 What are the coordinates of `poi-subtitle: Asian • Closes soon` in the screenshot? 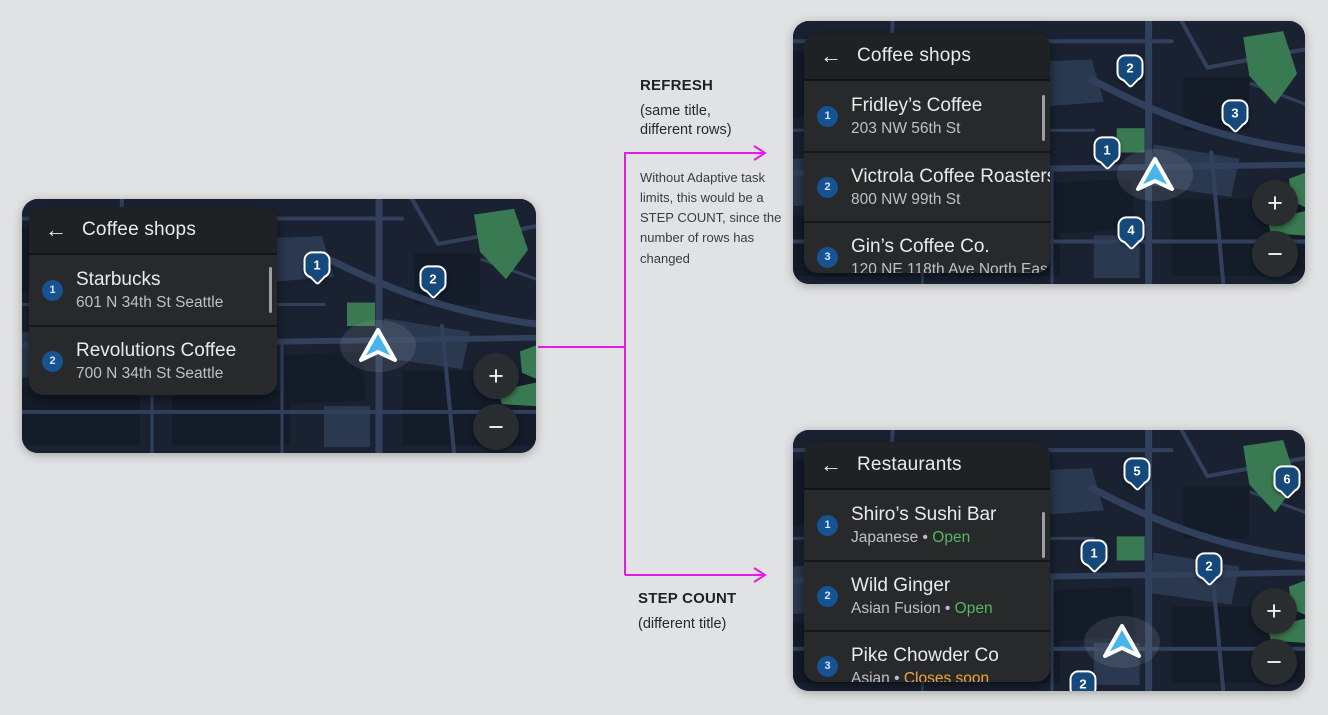 It's located at (925, 676).